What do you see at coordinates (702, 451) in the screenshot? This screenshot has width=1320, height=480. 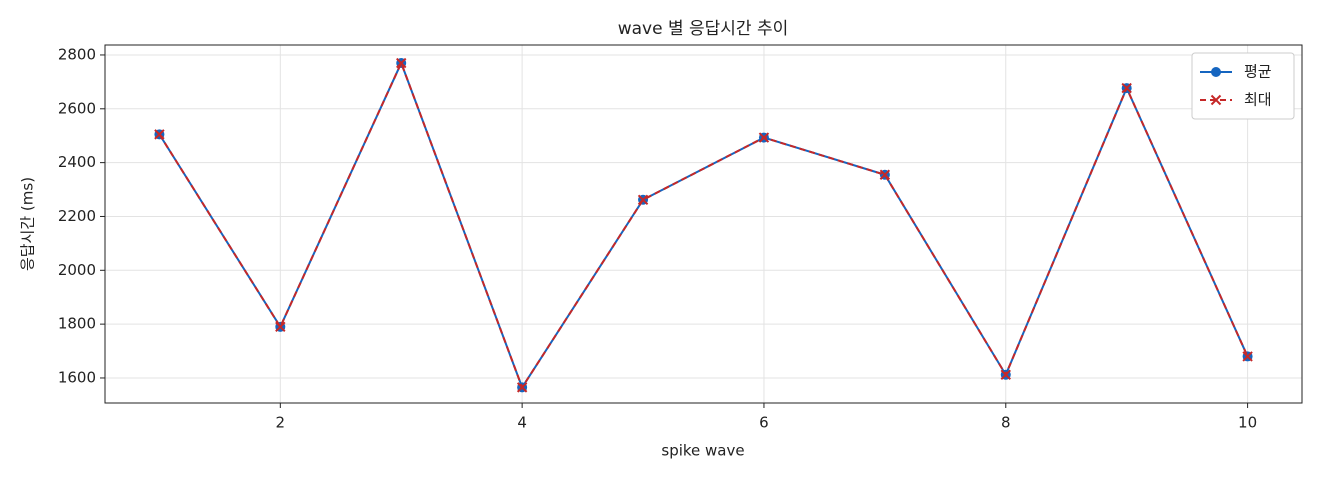 I see `x-axis-label: spike wave` at bounding box center [702, 451].